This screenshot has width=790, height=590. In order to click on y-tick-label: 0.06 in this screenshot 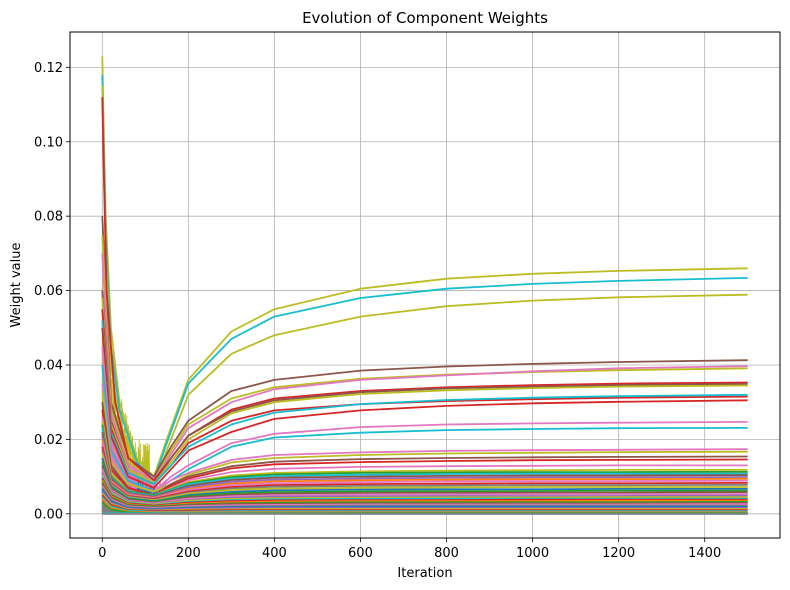, I will do `click(48, 291)`.